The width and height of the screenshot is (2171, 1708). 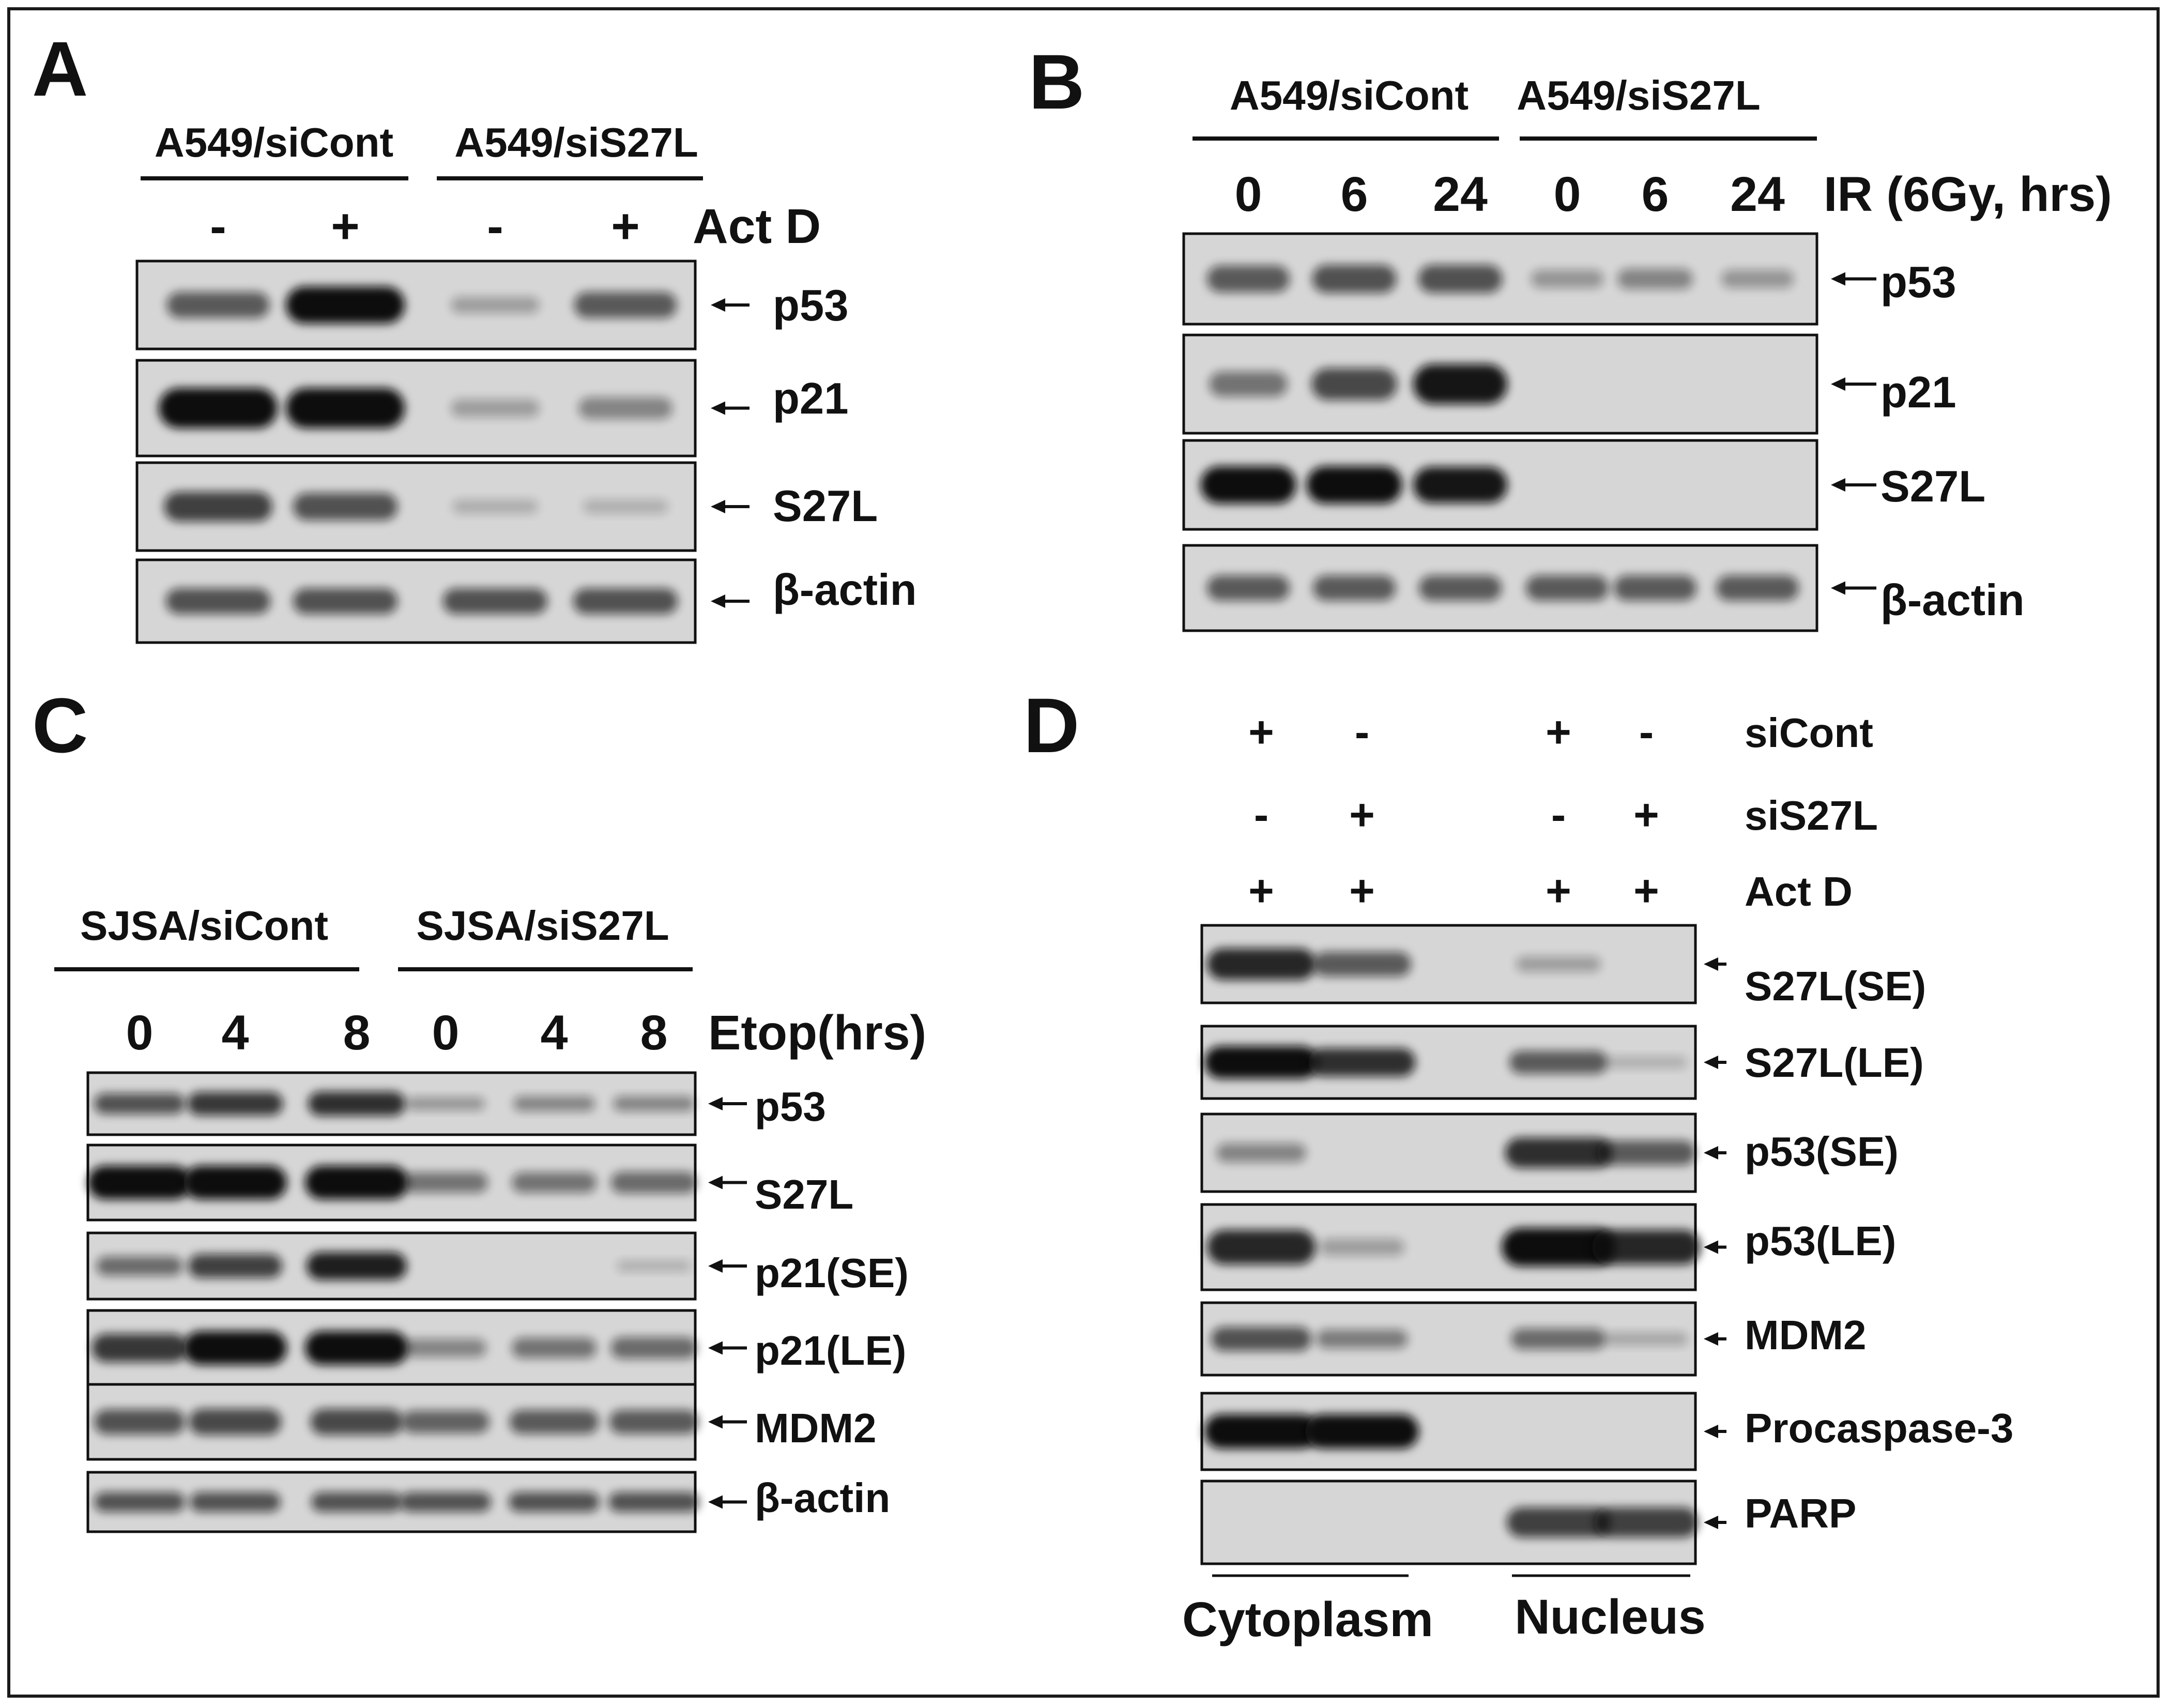 I want to click on blot-p21-se, so click(x=391, y=1266).